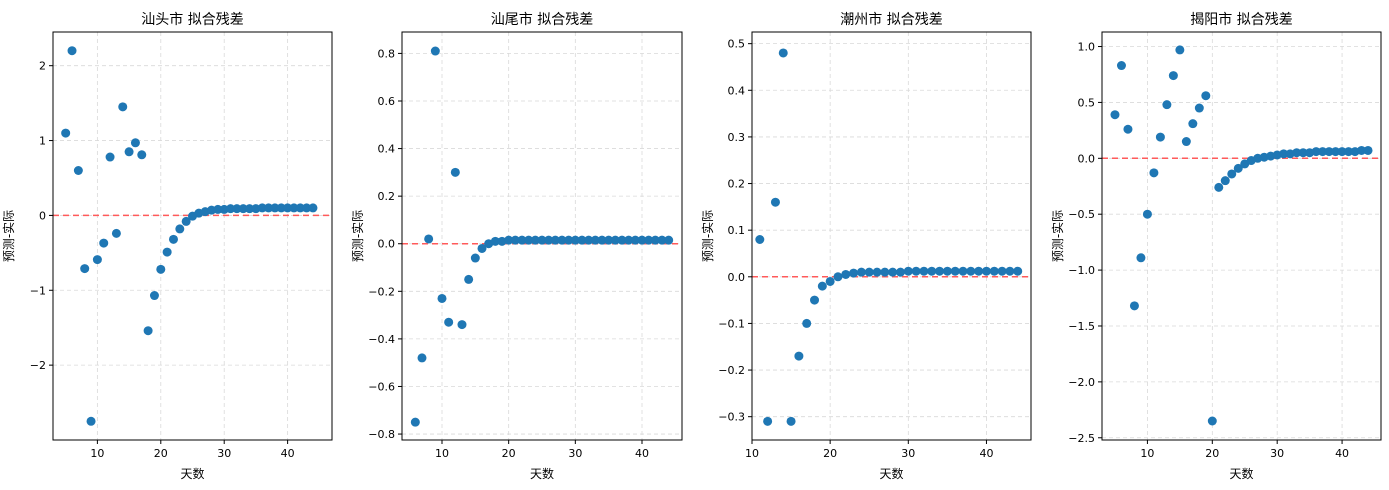  I want to click on y-tick-label: 0.6, so click(387, 101).